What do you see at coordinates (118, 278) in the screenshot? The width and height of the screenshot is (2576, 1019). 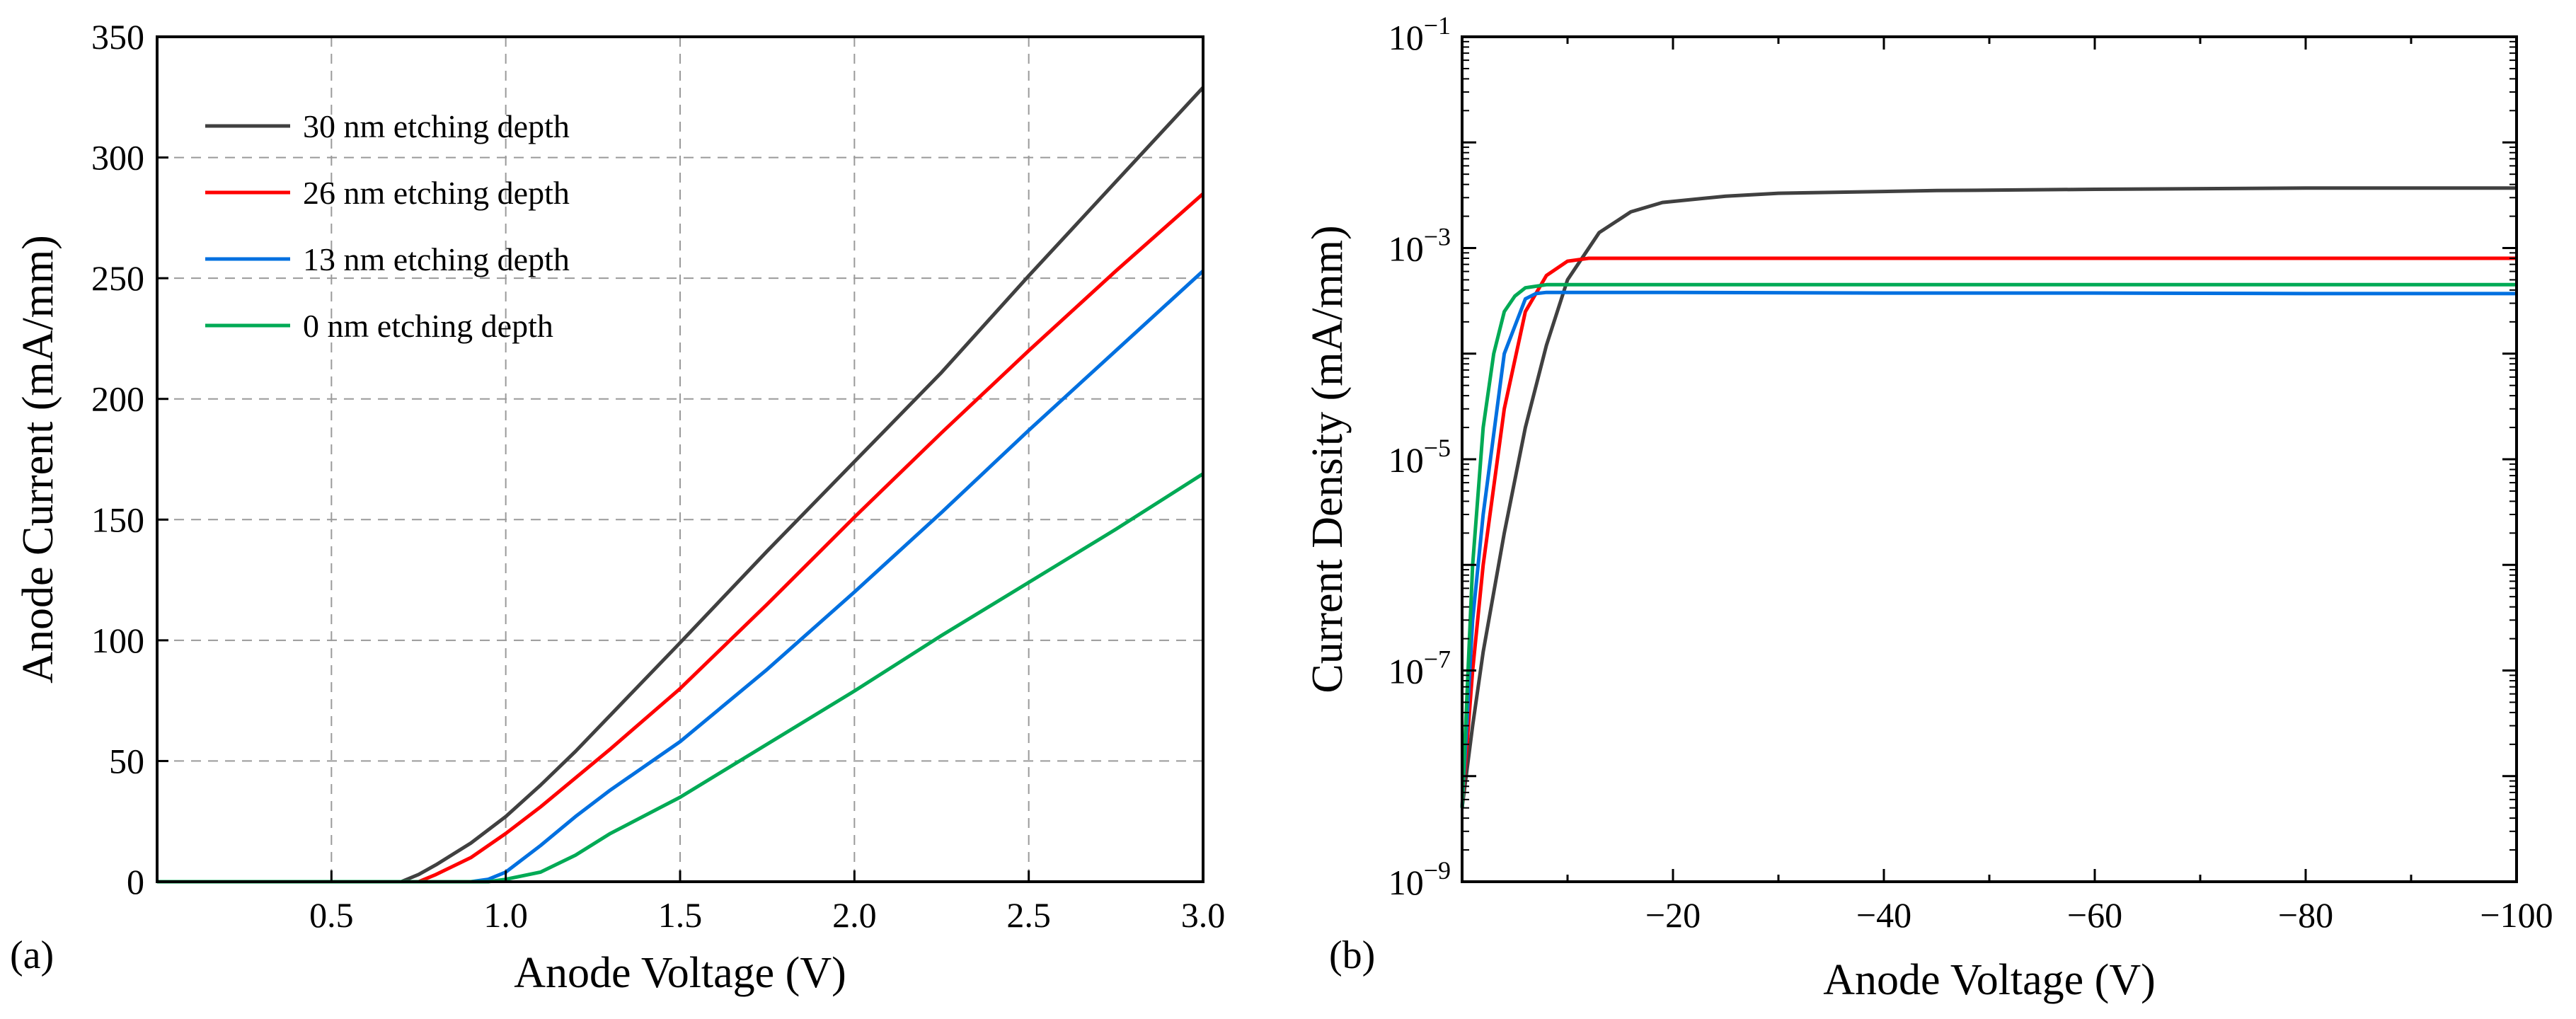 I see `y-tick-label: 250` at bounding box center [118, 278].